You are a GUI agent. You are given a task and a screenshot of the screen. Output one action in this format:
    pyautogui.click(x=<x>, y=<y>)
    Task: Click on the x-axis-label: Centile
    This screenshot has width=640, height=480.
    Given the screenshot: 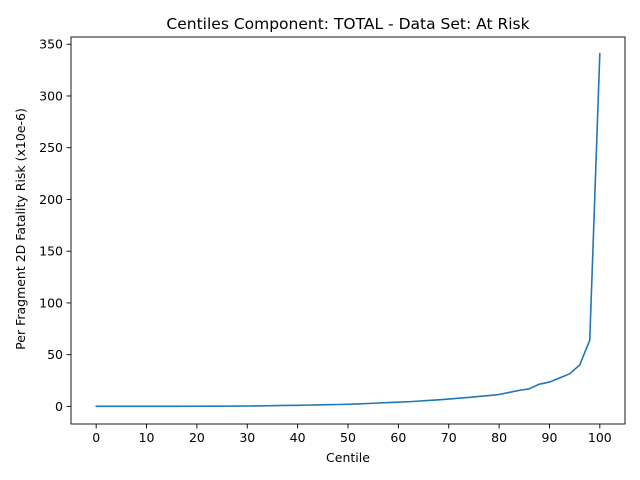 What is the action you would take?
    pyautogui.click(x=348, y=457)
    